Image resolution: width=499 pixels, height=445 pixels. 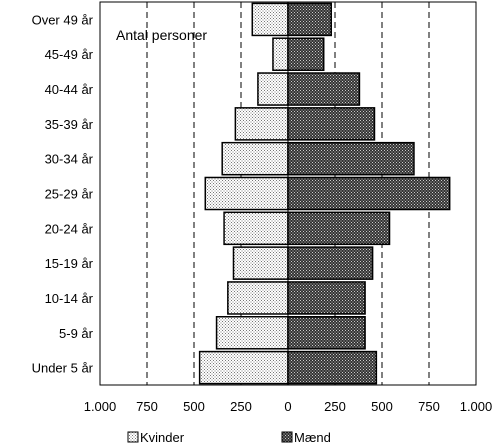 What do you see at coordinates (69, 298) in the screenshot?
I see `category-label-2: 10-14 år` at bounding box center [69, 298].